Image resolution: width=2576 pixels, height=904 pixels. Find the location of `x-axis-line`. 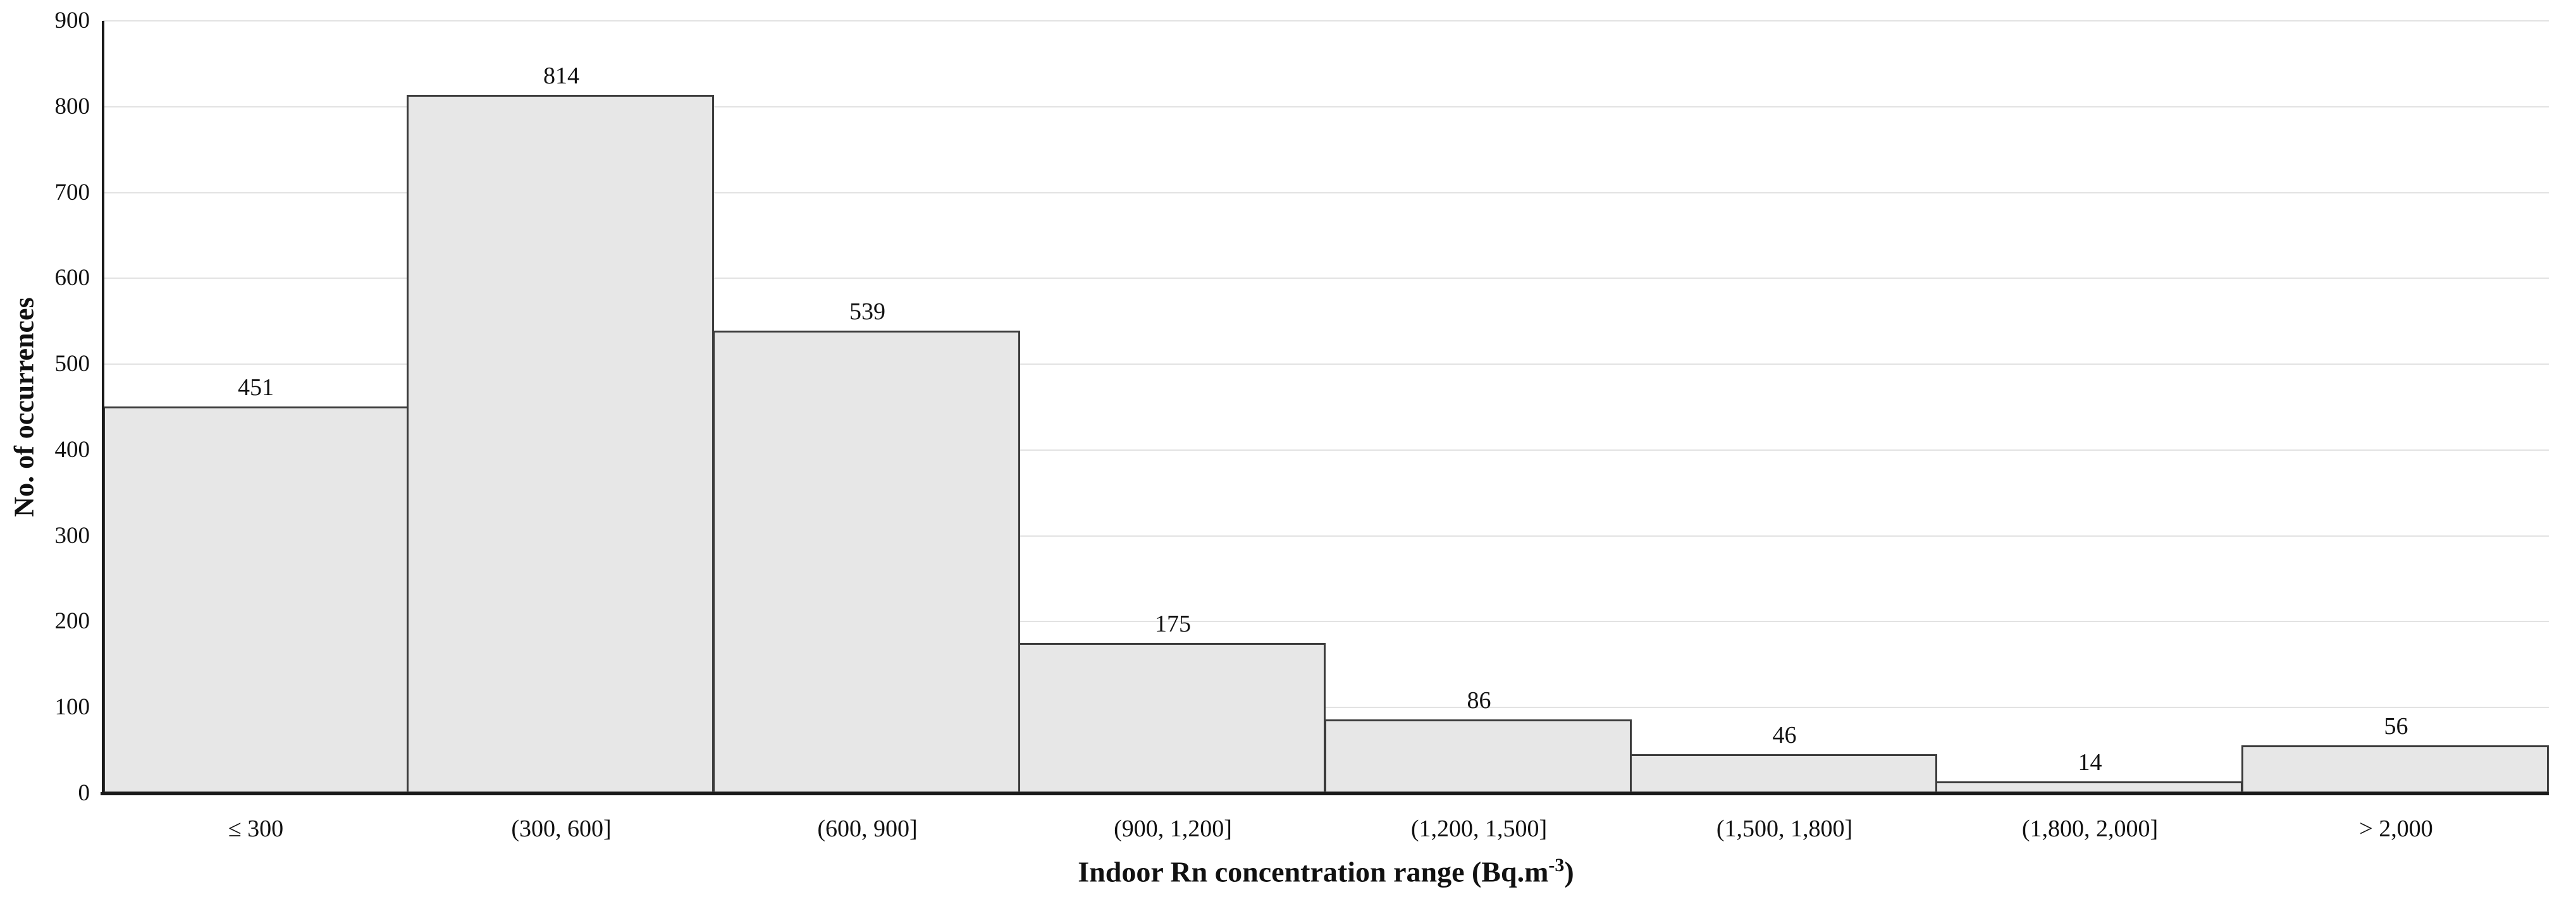

x-axis-line is located at coordinates (1325, 793).